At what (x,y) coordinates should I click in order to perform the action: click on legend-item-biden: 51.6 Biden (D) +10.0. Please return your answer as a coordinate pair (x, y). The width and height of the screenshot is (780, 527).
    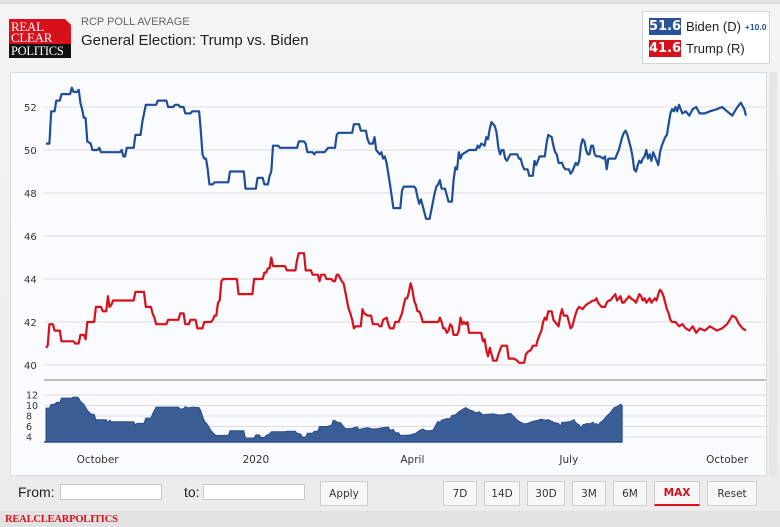
    Looking at the image, I should click on (707, 26).